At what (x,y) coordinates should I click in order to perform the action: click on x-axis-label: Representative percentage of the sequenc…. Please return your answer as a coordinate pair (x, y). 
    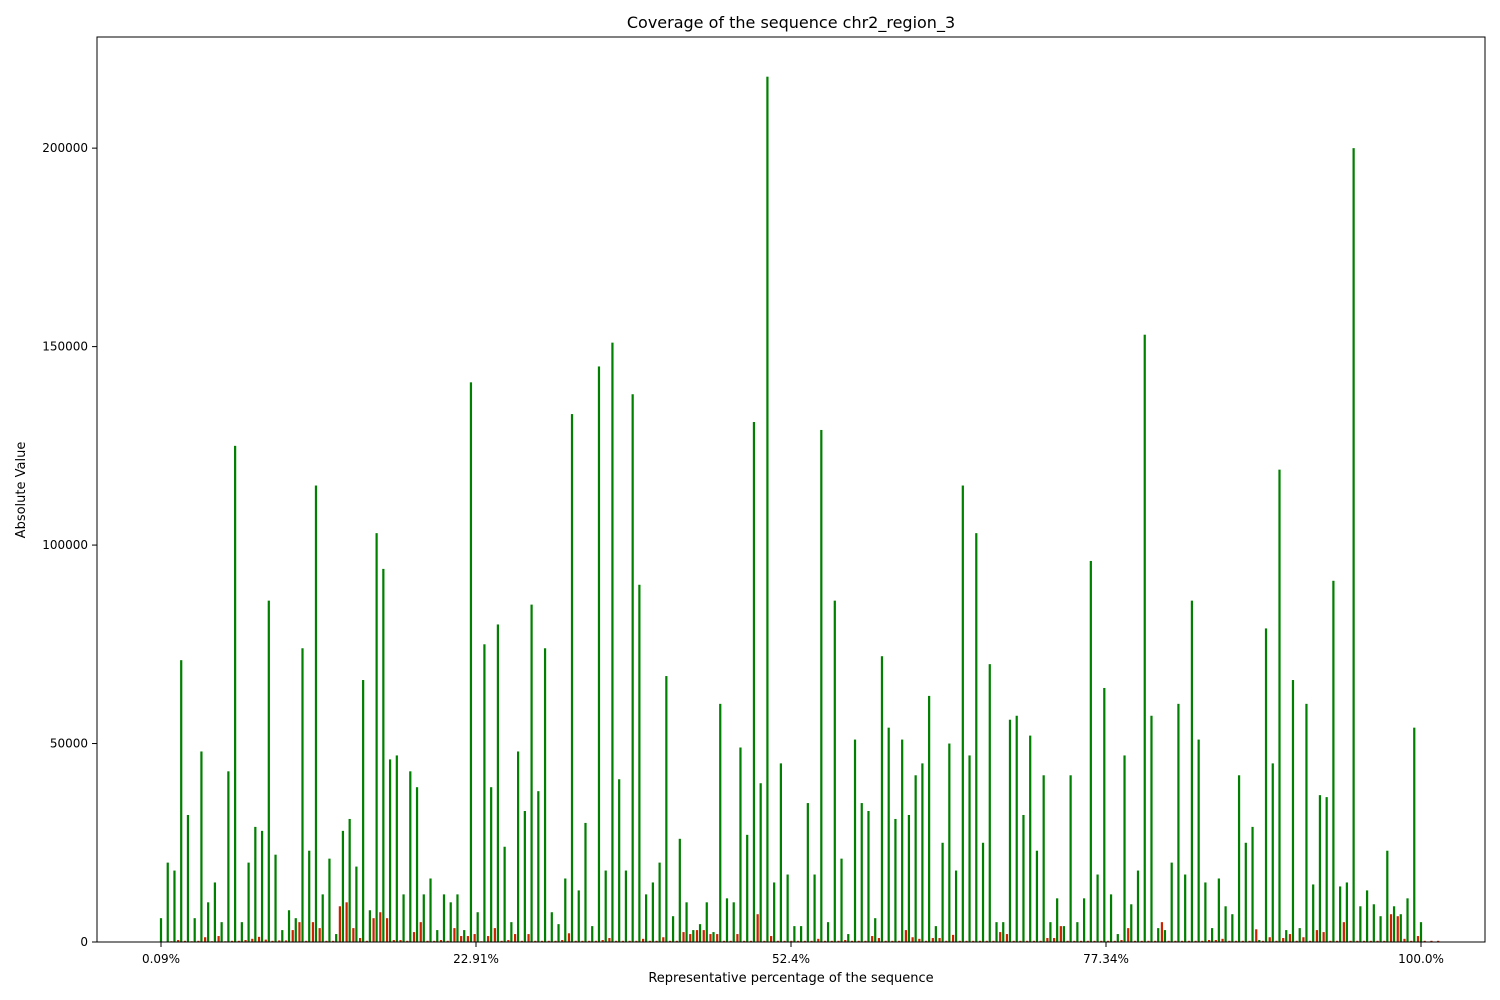
    Looking at the image, I should click on (790, 978).